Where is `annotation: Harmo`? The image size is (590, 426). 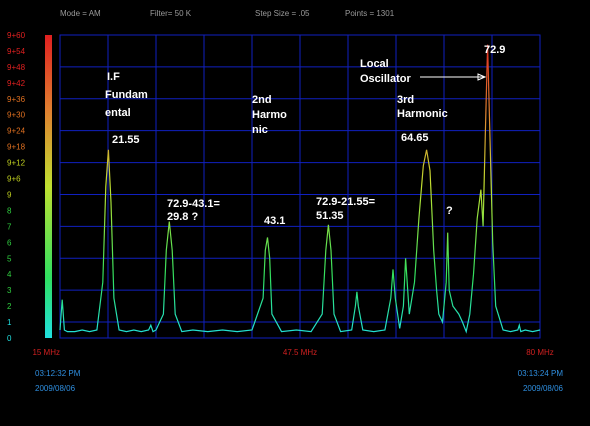 annotation: Harmo is located at coordinates (269, 115).